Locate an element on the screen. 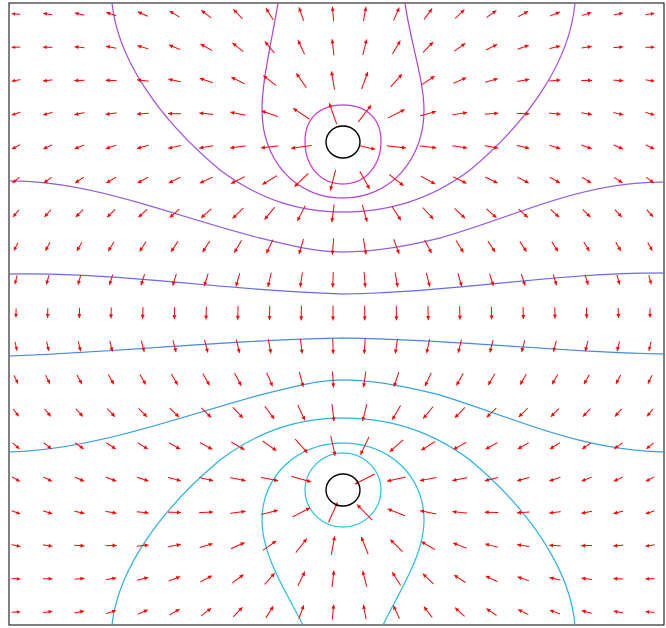  bottom-charge-circle is located at coordinates (343, 490).